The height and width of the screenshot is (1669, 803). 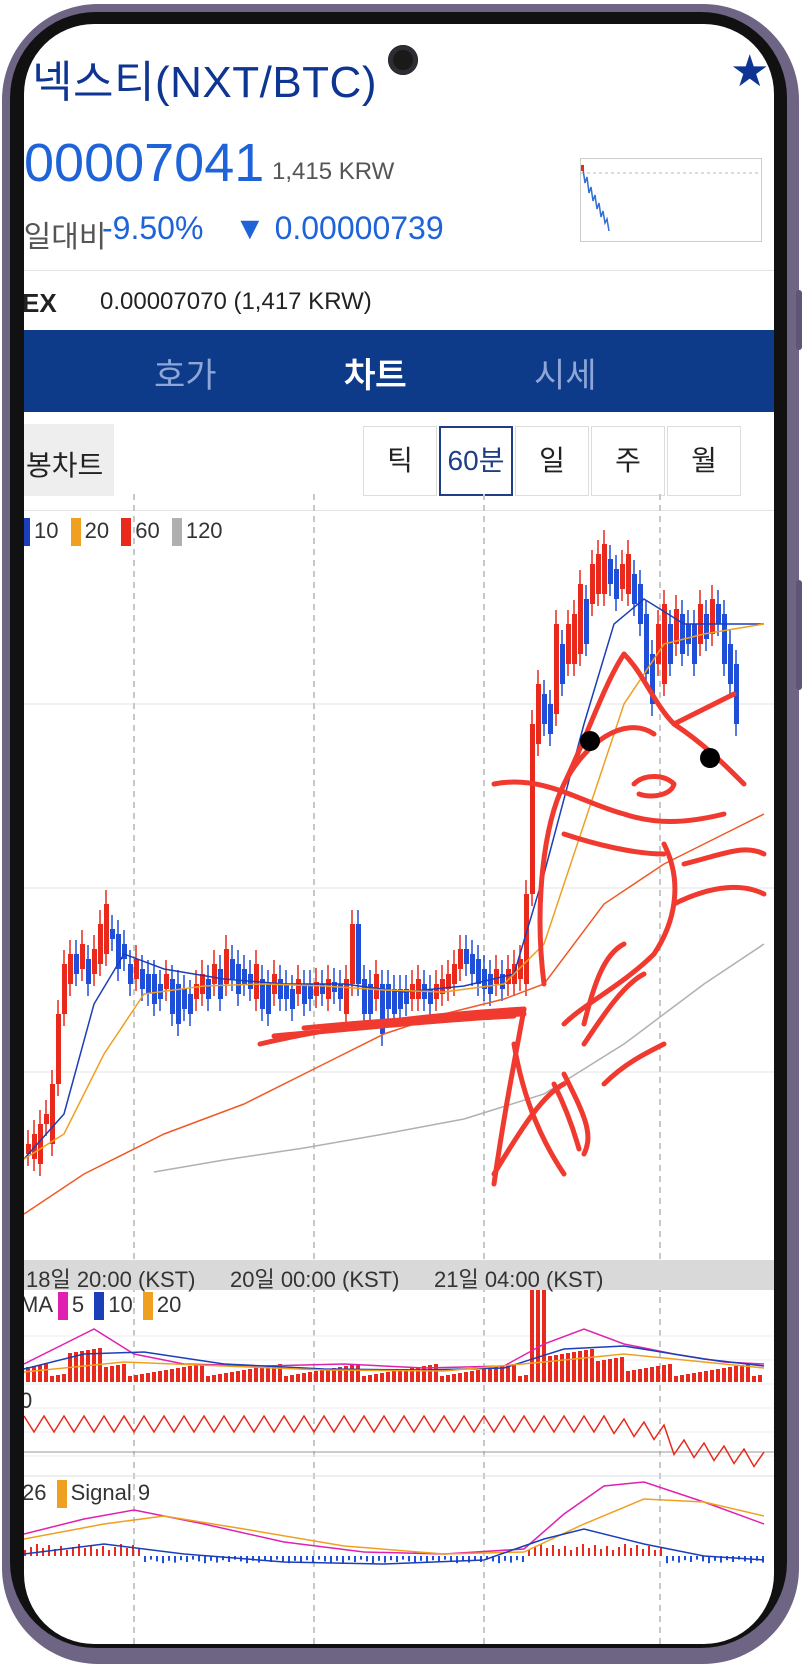 I want to click on change-percent: -9.50%, so click(x=153, y=228).